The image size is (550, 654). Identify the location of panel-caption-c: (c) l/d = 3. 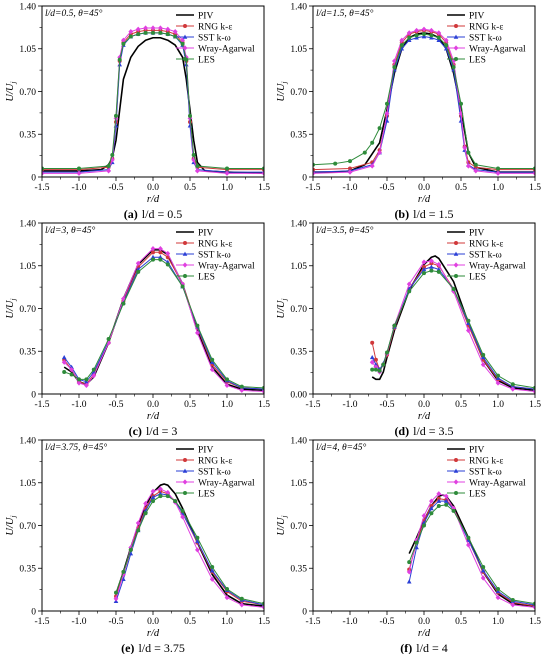
(153, 431).